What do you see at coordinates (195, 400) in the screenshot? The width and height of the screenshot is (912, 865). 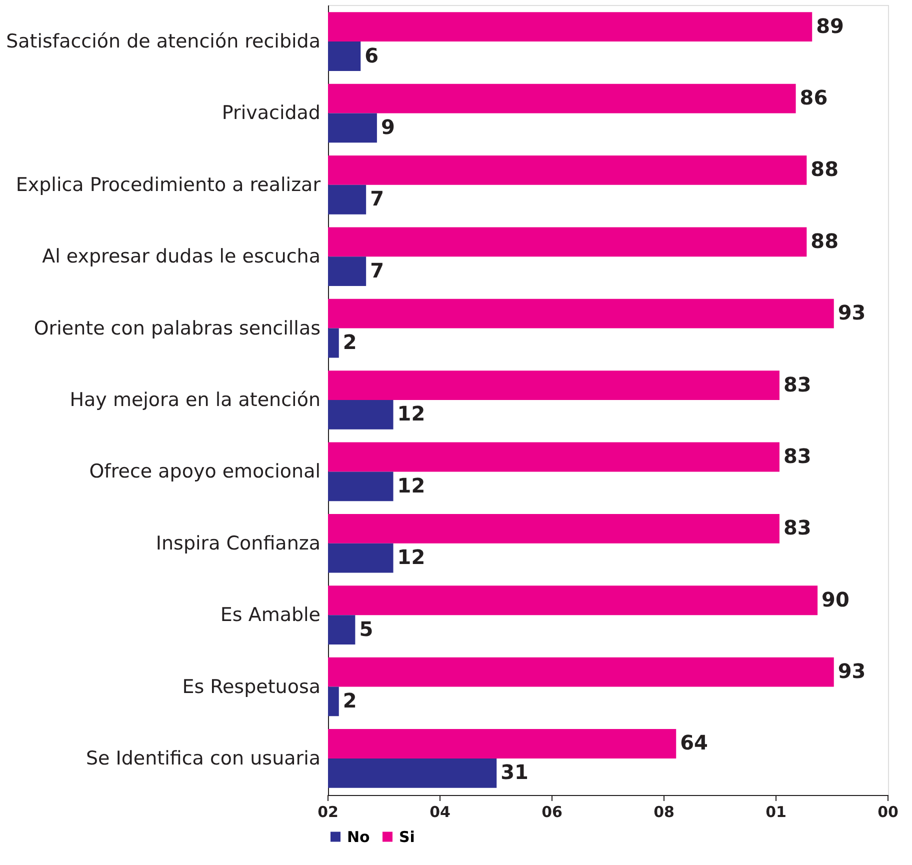 I see `y-tick-label: Hay mejora en la atención` at bounding box center [195, 400].